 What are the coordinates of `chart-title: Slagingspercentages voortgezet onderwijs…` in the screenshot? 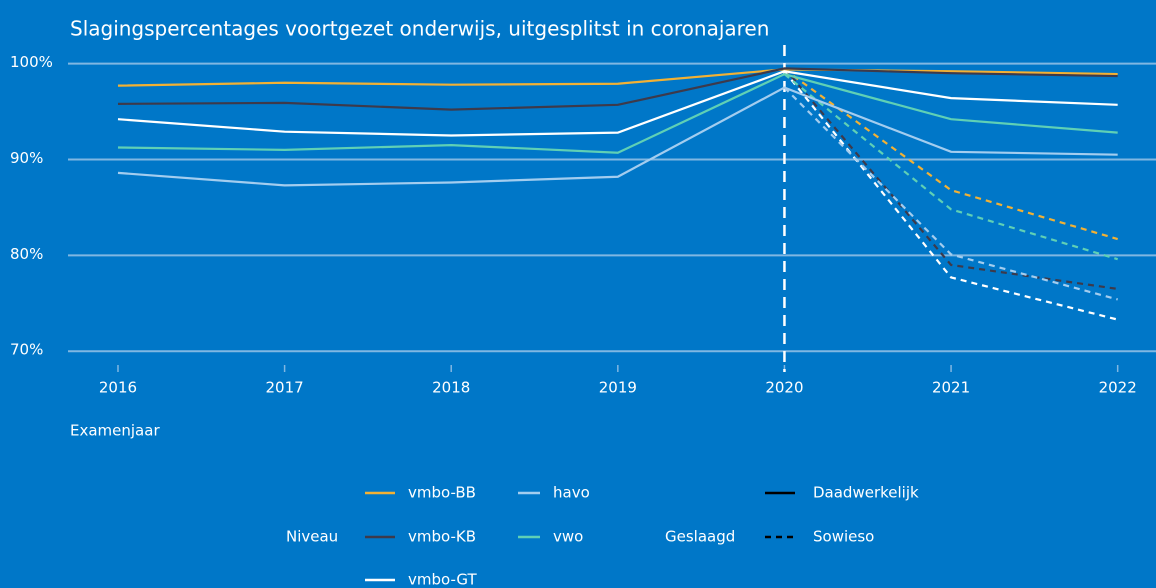 It's located at (419, 29).